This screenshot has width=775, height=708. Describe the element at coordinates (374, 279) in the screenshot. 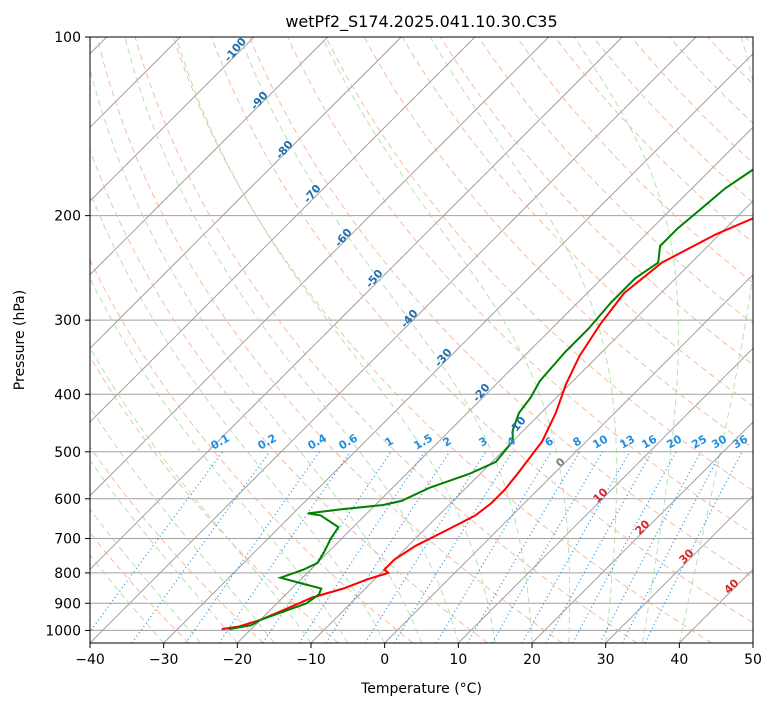

I see `dry-adiabat-label: -50` at that location.